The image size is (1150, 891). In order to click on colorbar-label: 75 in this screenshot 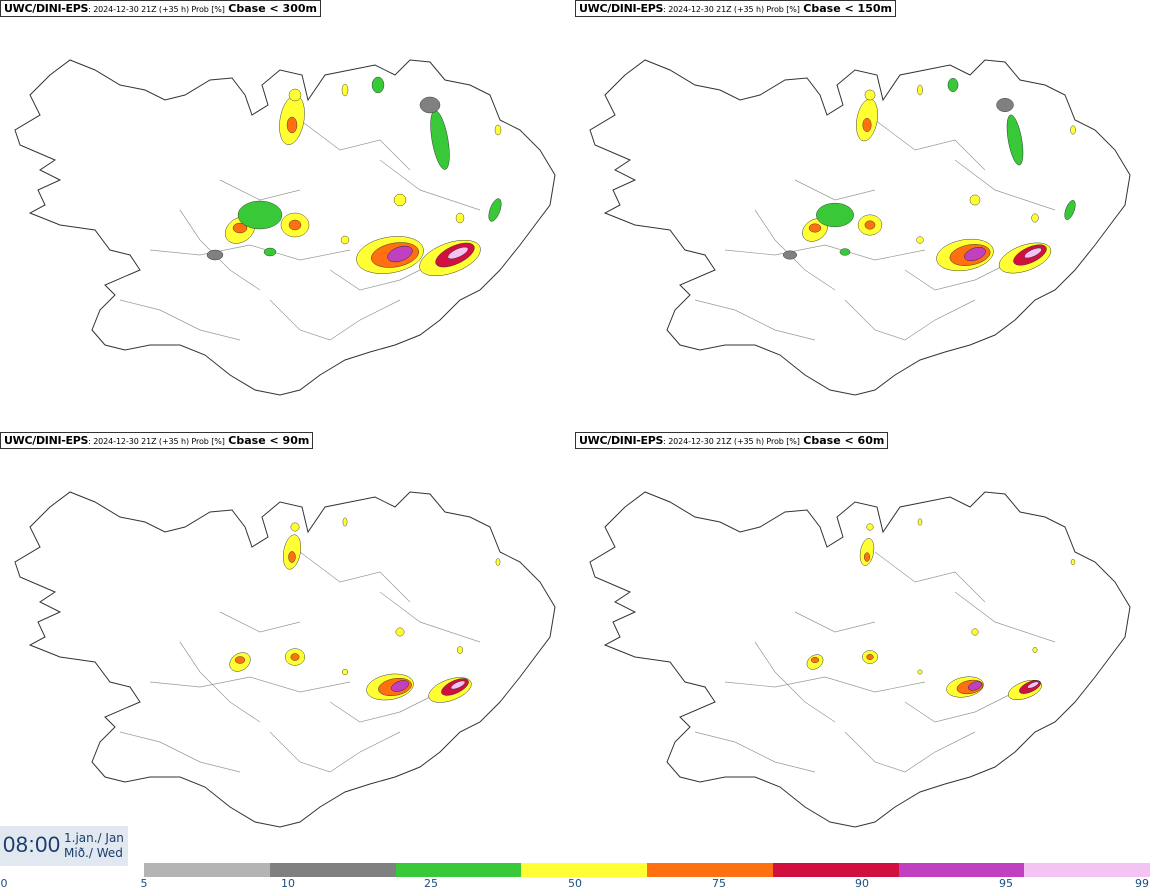, I will do `click(719, 883)`.